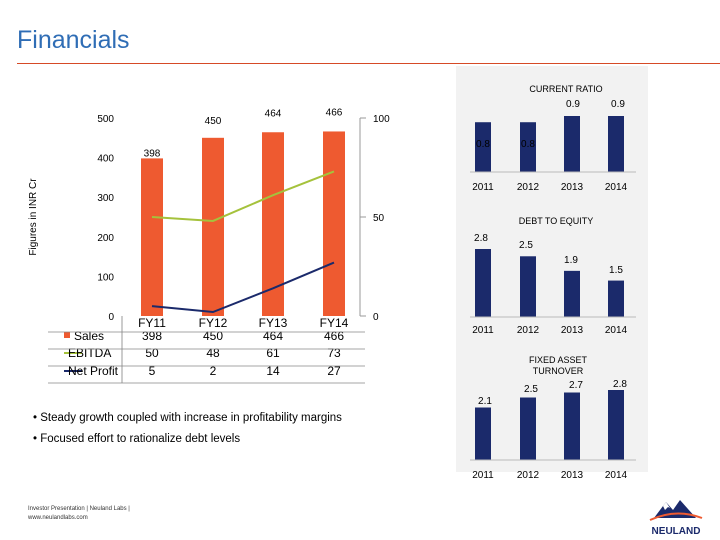  I want to click on legend-swatch, so click(67, 335).